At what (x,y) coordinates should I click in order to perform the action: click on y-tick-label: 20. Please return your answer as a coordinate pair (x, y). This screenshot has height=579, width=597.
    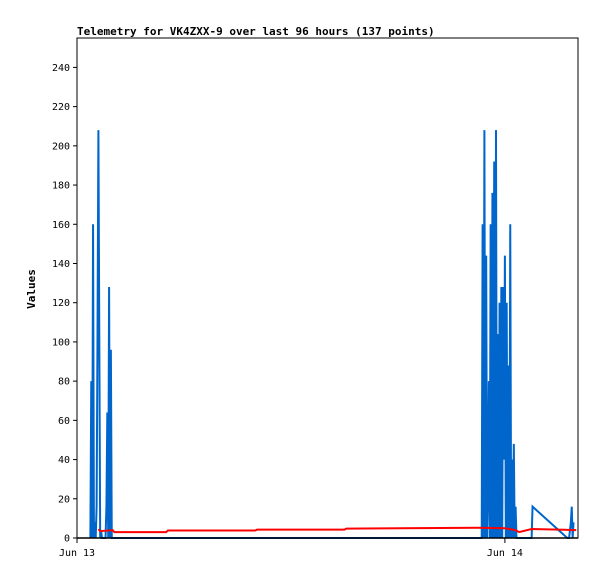
    Looking at the image, I should click on (64, 499).